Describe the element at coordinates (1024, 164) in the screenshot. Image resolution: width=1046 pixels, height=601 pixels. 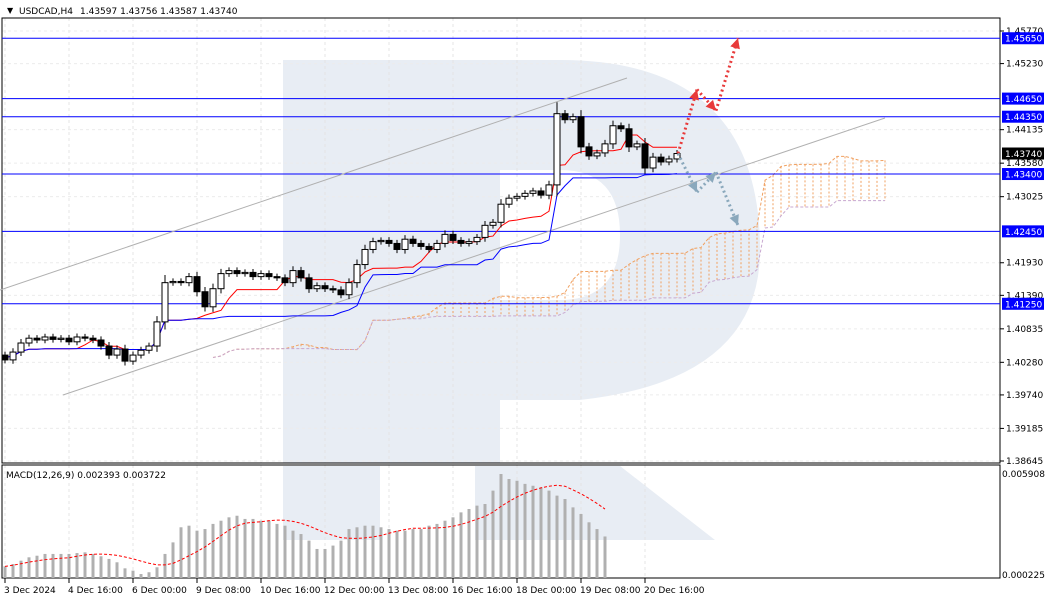
I see `y-tick-label: 1.43580` at that location.